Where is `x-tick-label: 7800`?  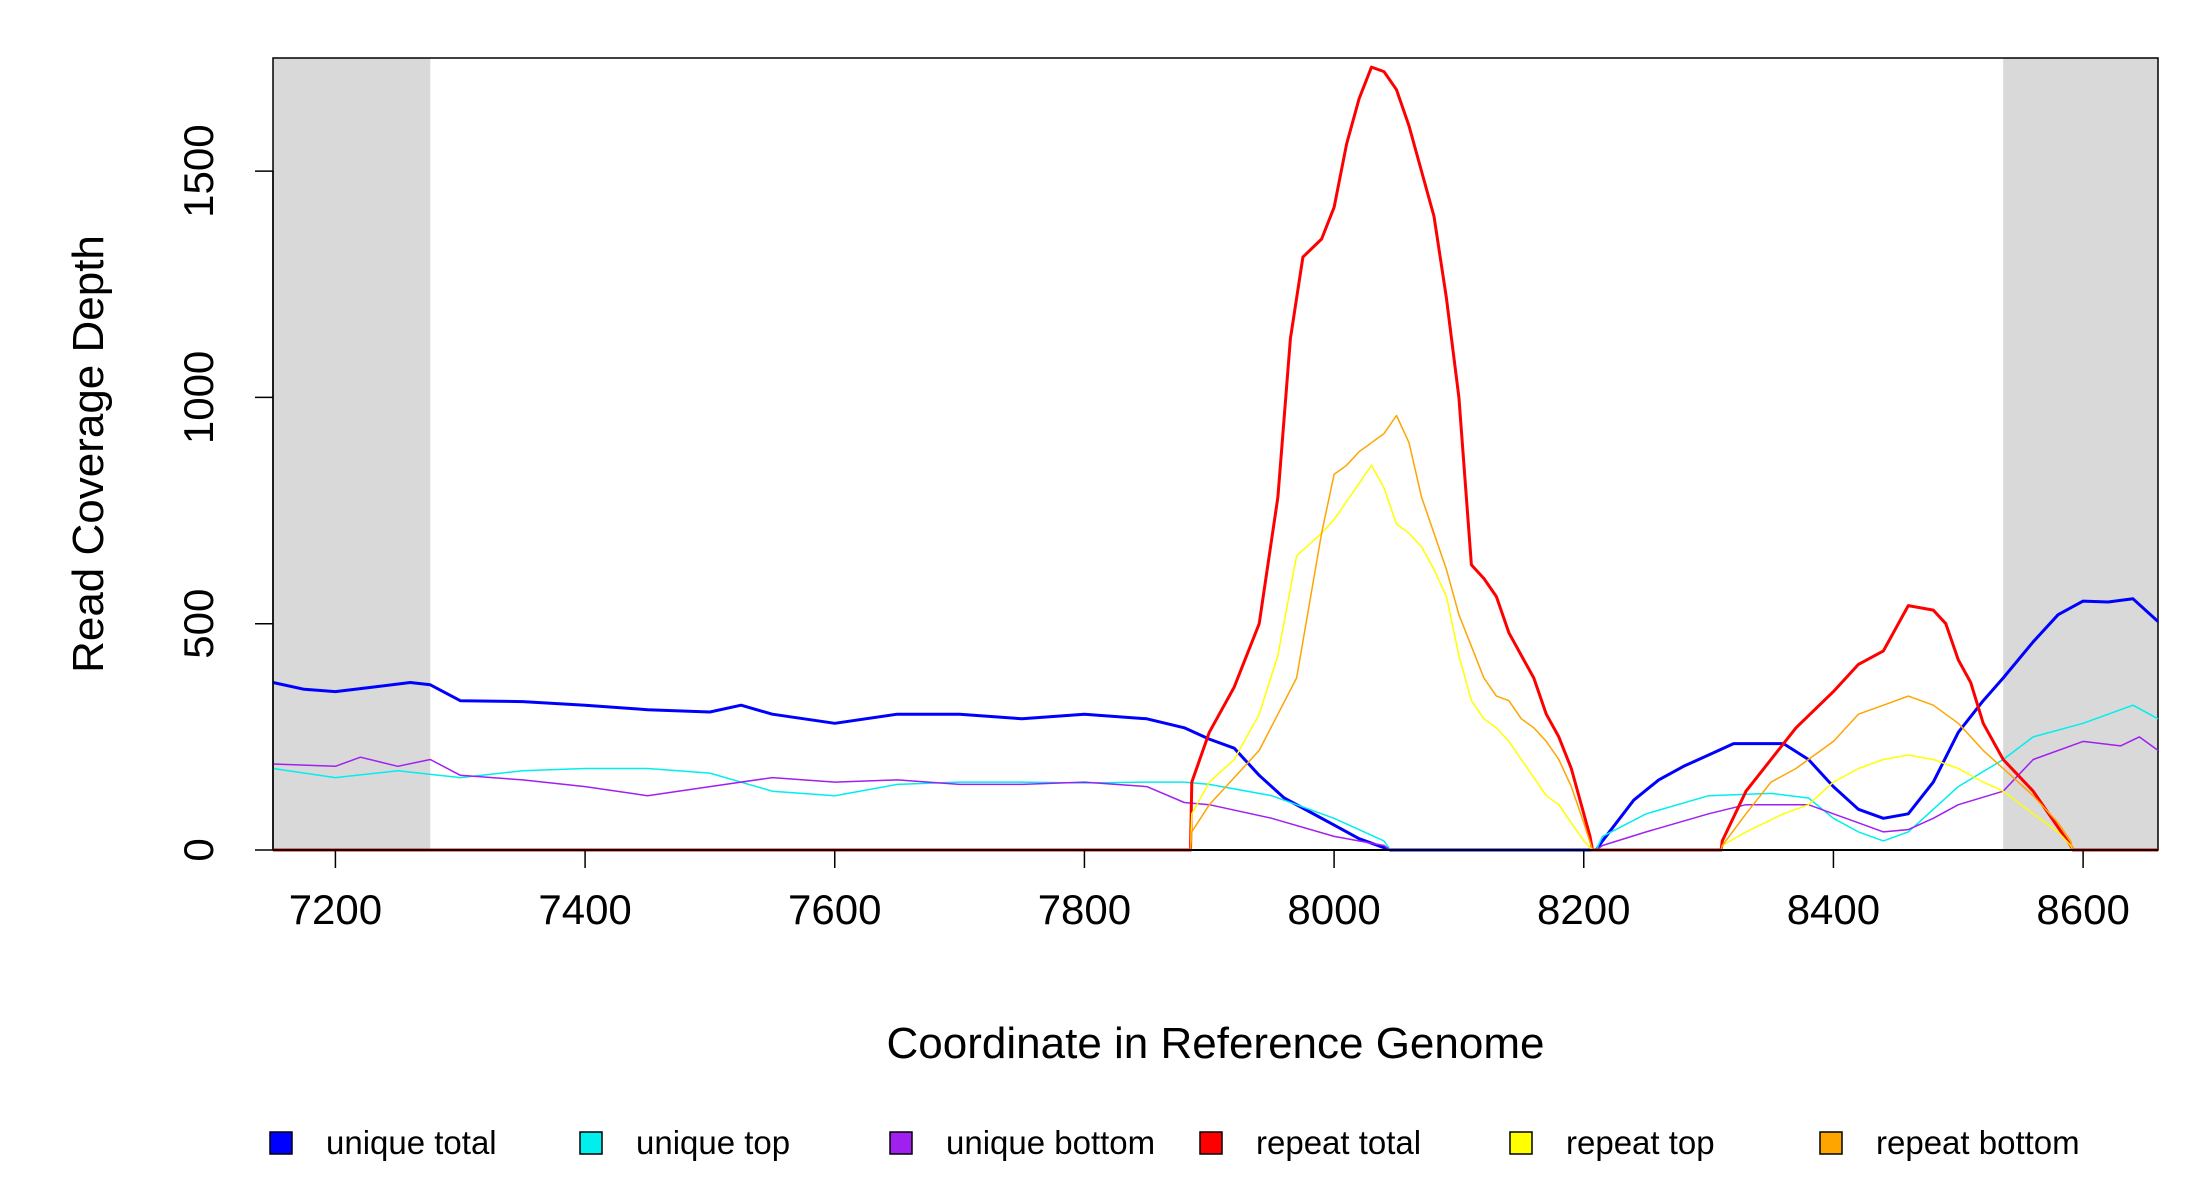 x-tick-label: 7800 is located at coordinates (1084, 909).